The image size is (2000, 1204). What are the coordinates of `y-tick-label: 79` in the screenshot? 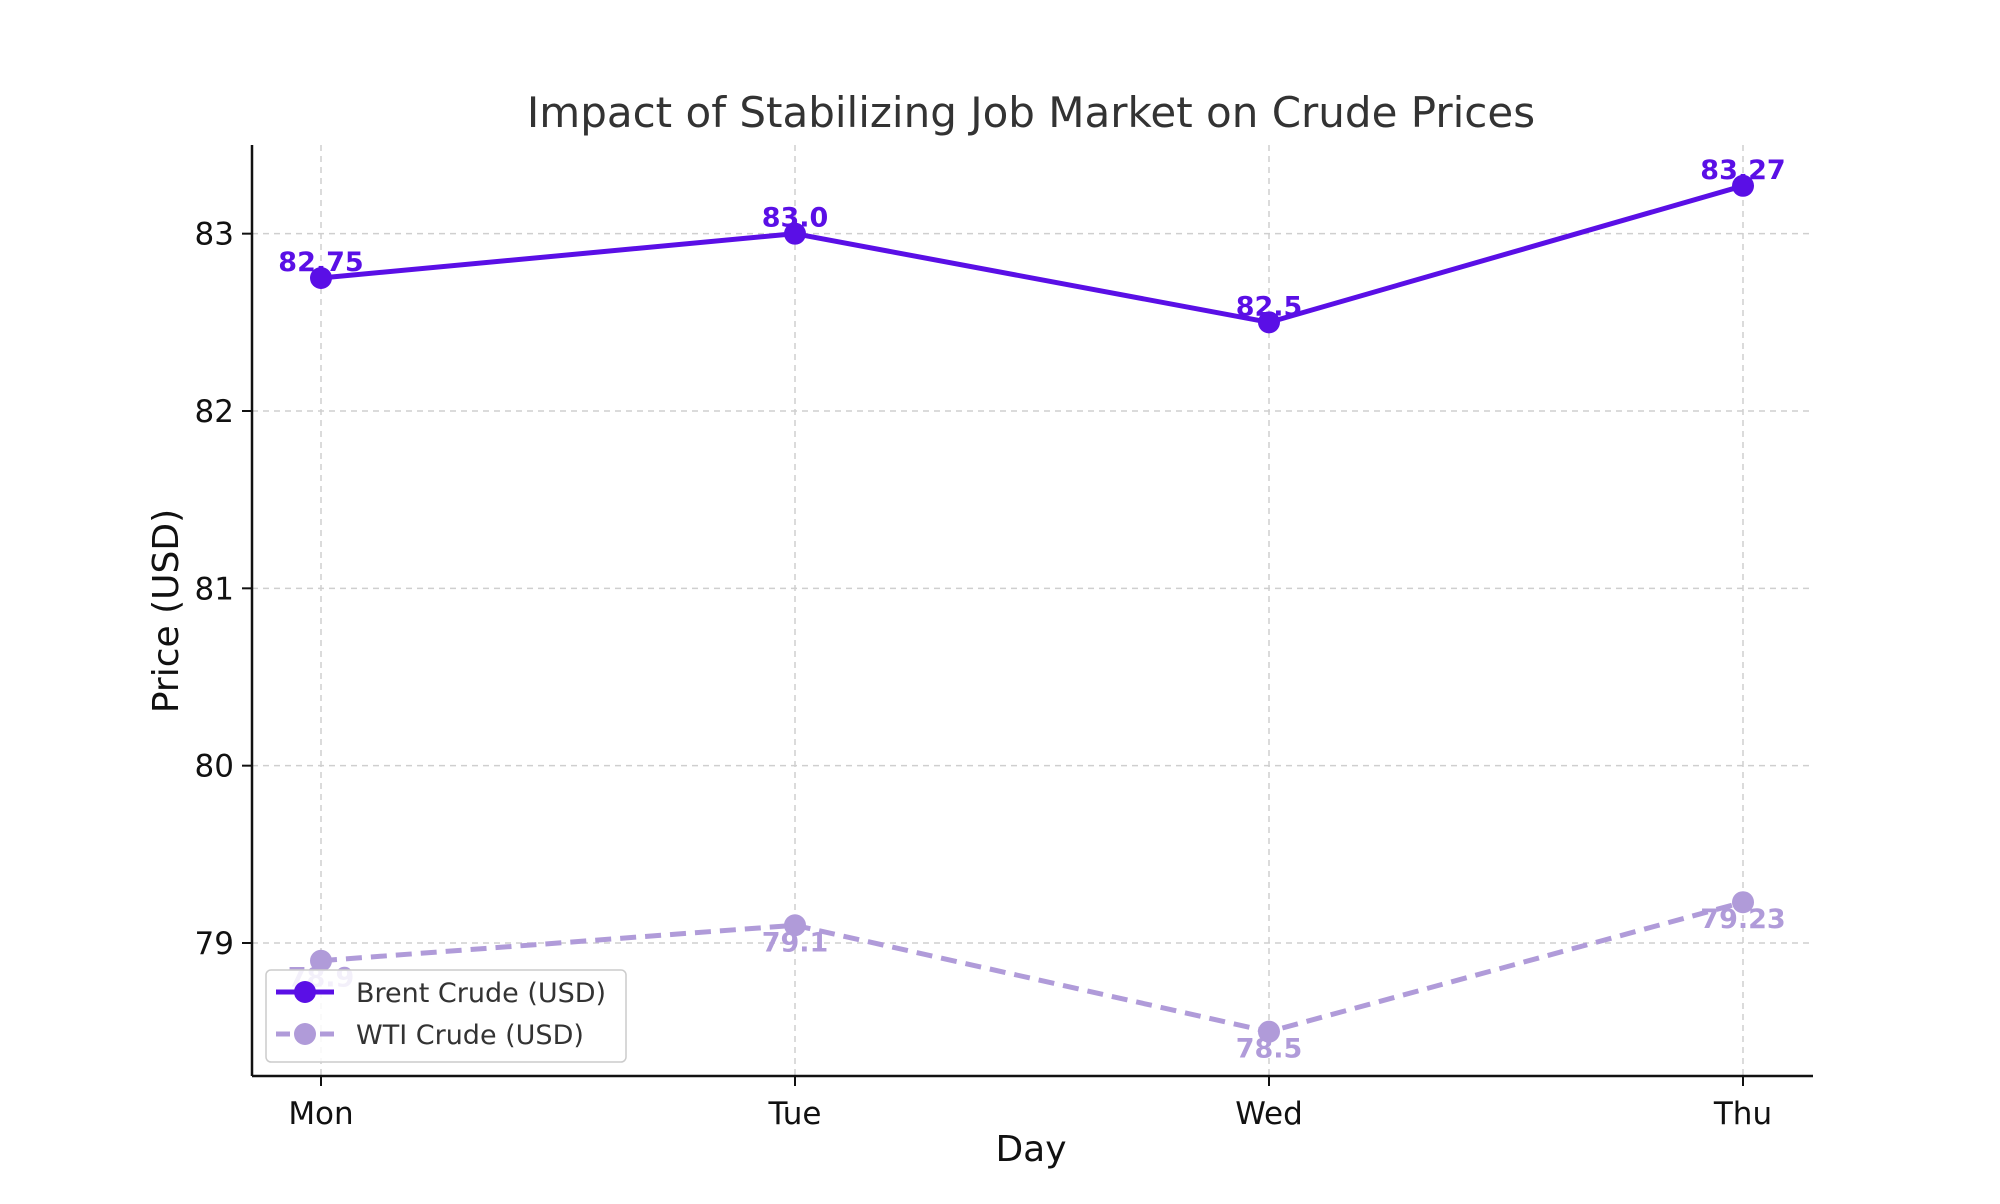 It's located at (214, 944).